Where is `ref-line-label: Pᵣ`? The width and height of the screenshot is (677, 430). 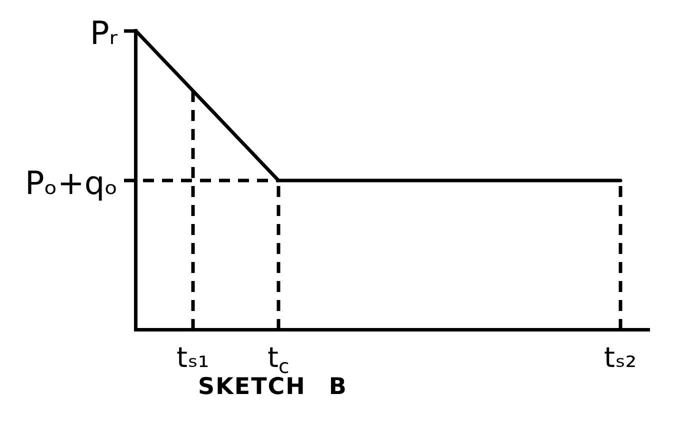 ref-line-label: Pᵣ is located at coordinates (104, 33).